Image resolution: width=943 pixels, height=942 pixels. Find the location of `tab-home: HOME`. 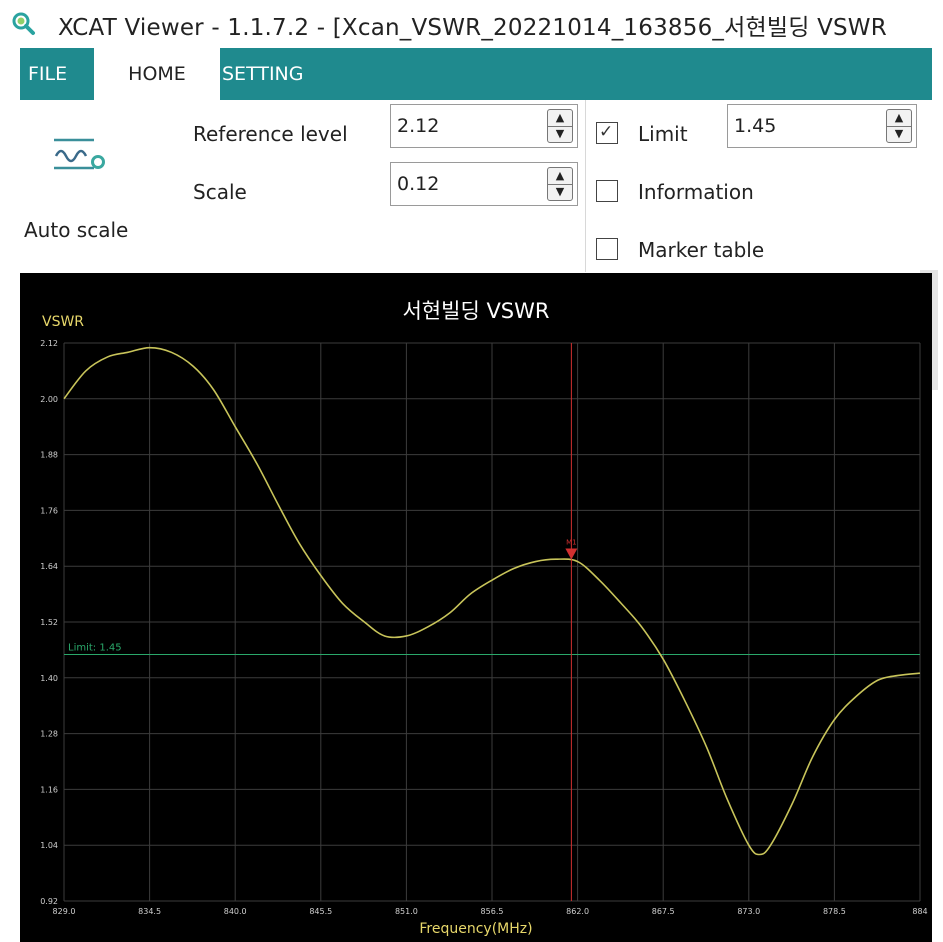

tab-home: HOME is located at coordinates (157, 74).